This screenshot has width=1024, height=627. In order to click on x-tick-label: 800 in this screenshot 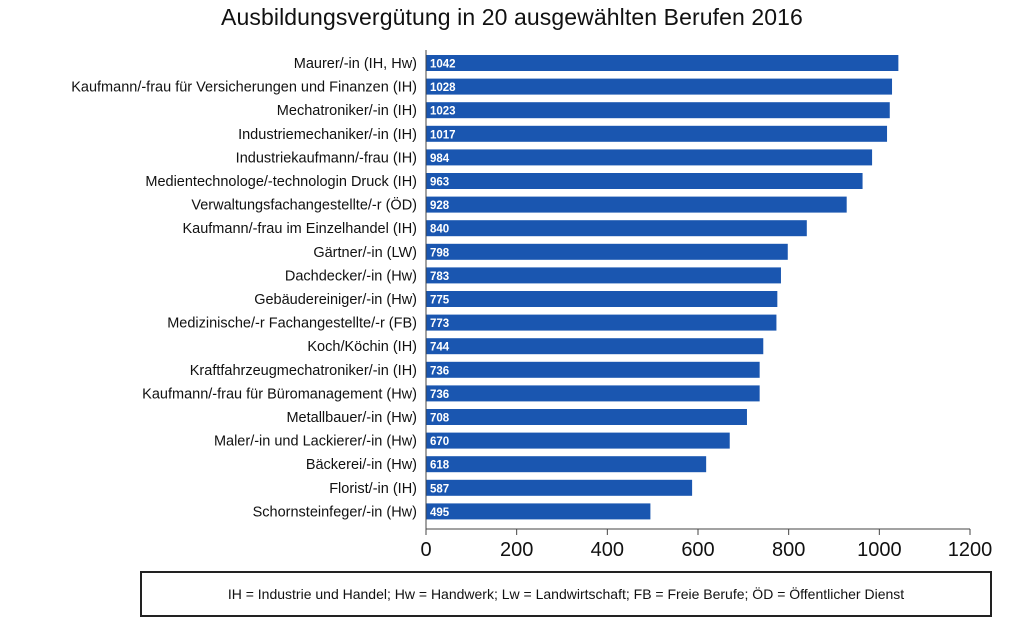, I will do `click(788, 550)`.